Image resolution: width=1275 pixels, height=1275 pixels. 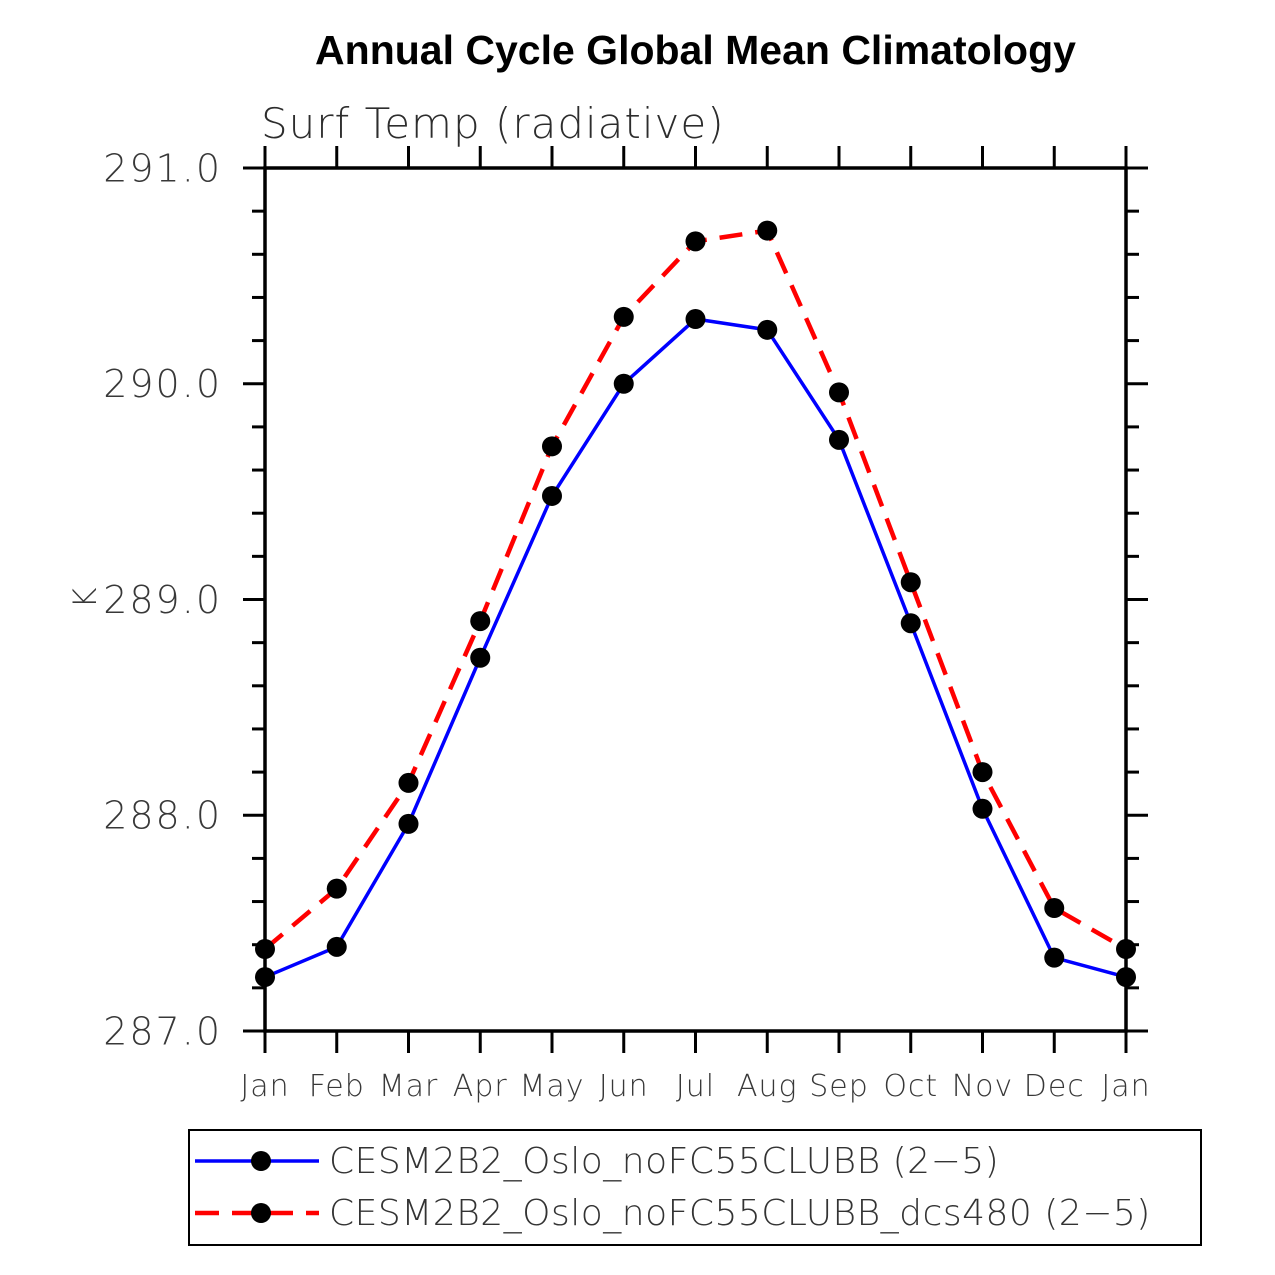 What do you see at coordinates (162, 384) in the screenshot?
I see `y-tick-label: 290.0` at bounding box center [162, 384].